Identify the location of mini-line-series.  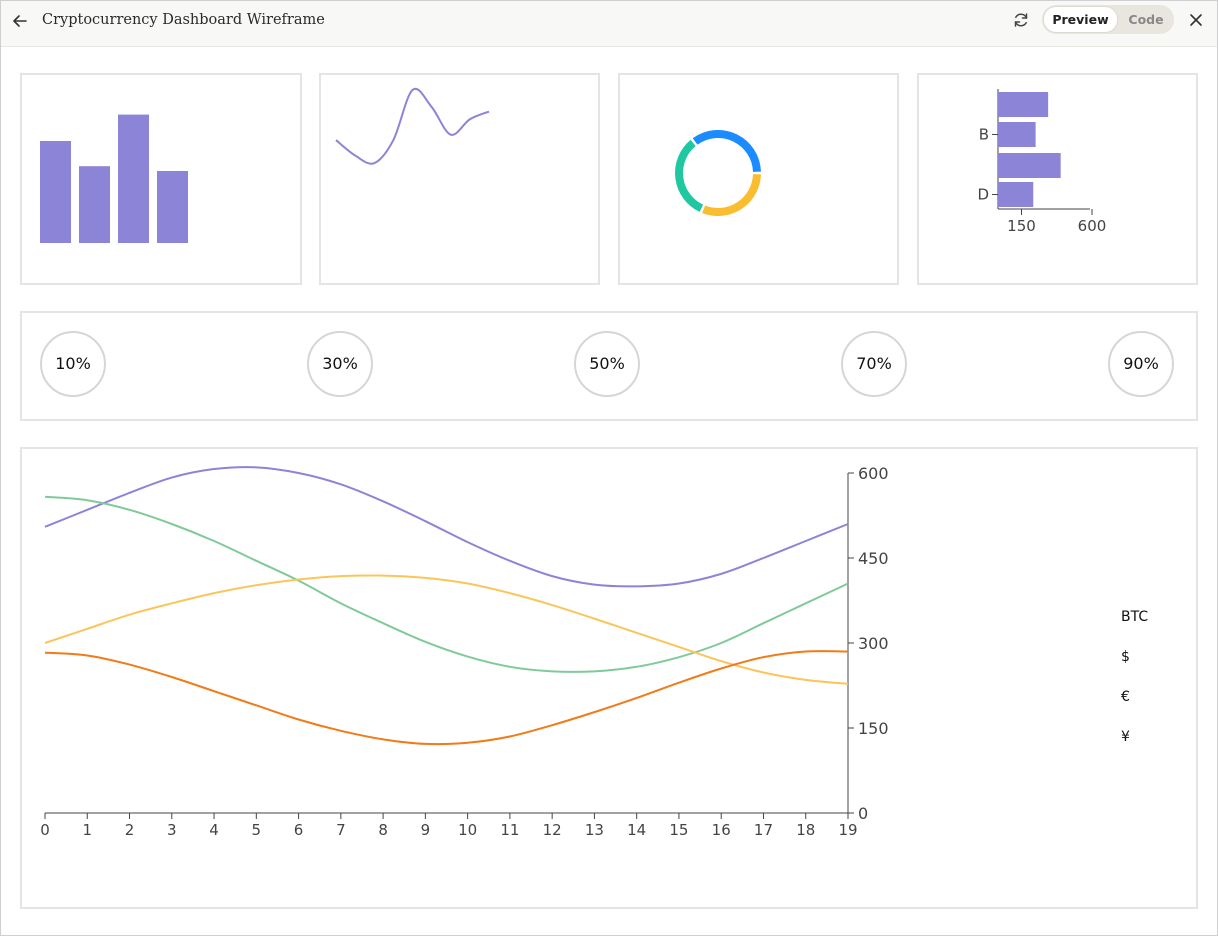
(412, 126).